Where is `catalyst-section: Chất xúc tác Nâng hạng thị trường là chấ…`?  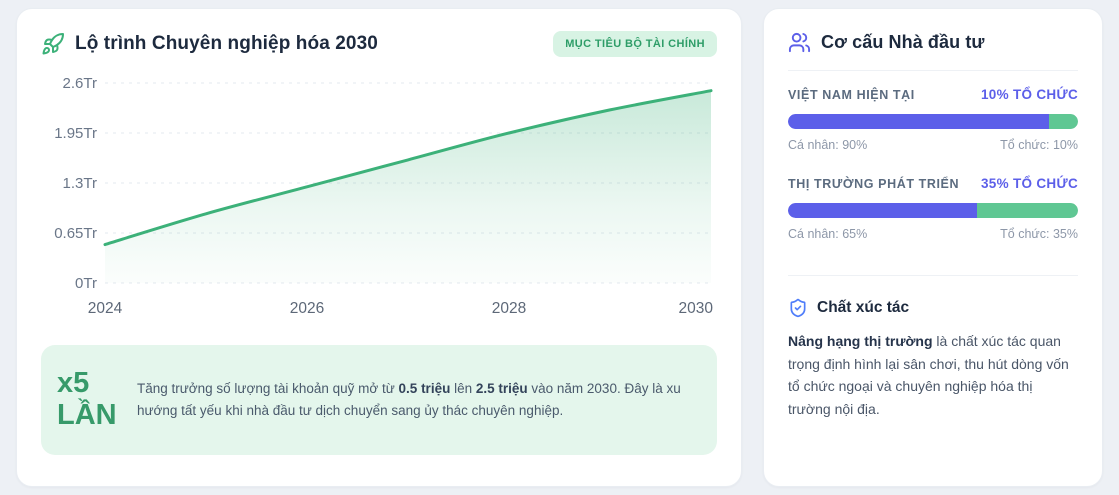
catalyst-section: Chất xúc tác Nâng hạng thị trường là chấ… is located at coordinates (933, 359).